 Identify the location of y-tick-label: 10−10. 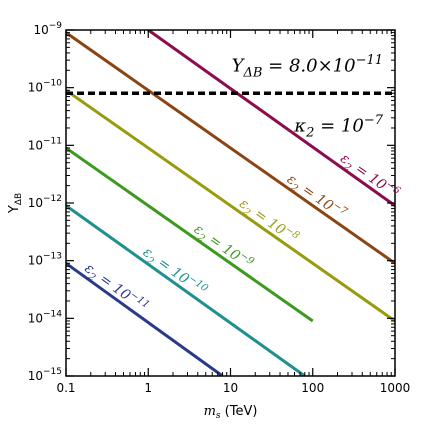
(45, 87).